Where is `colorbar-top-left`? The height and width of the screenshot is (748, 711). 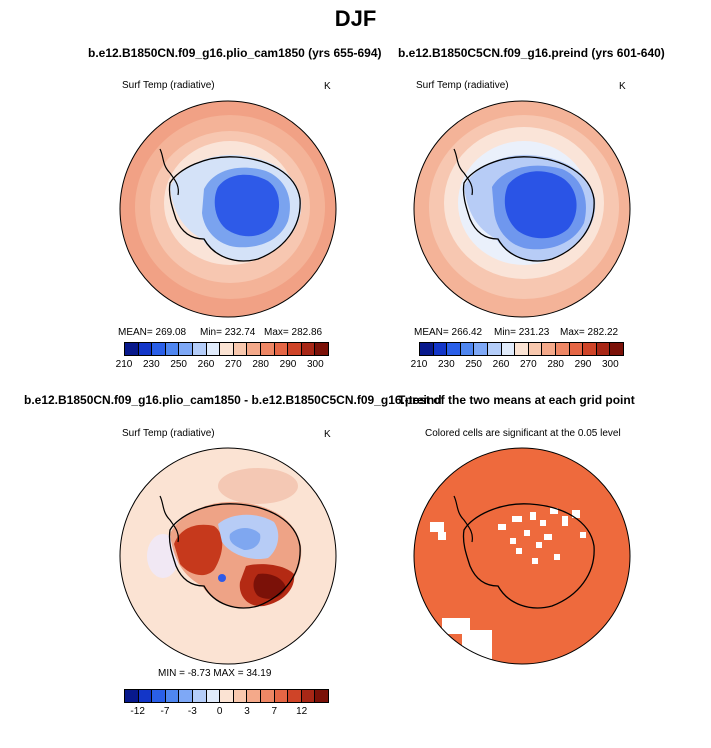
colorbar-top-left is located at coordinates (226, 349).